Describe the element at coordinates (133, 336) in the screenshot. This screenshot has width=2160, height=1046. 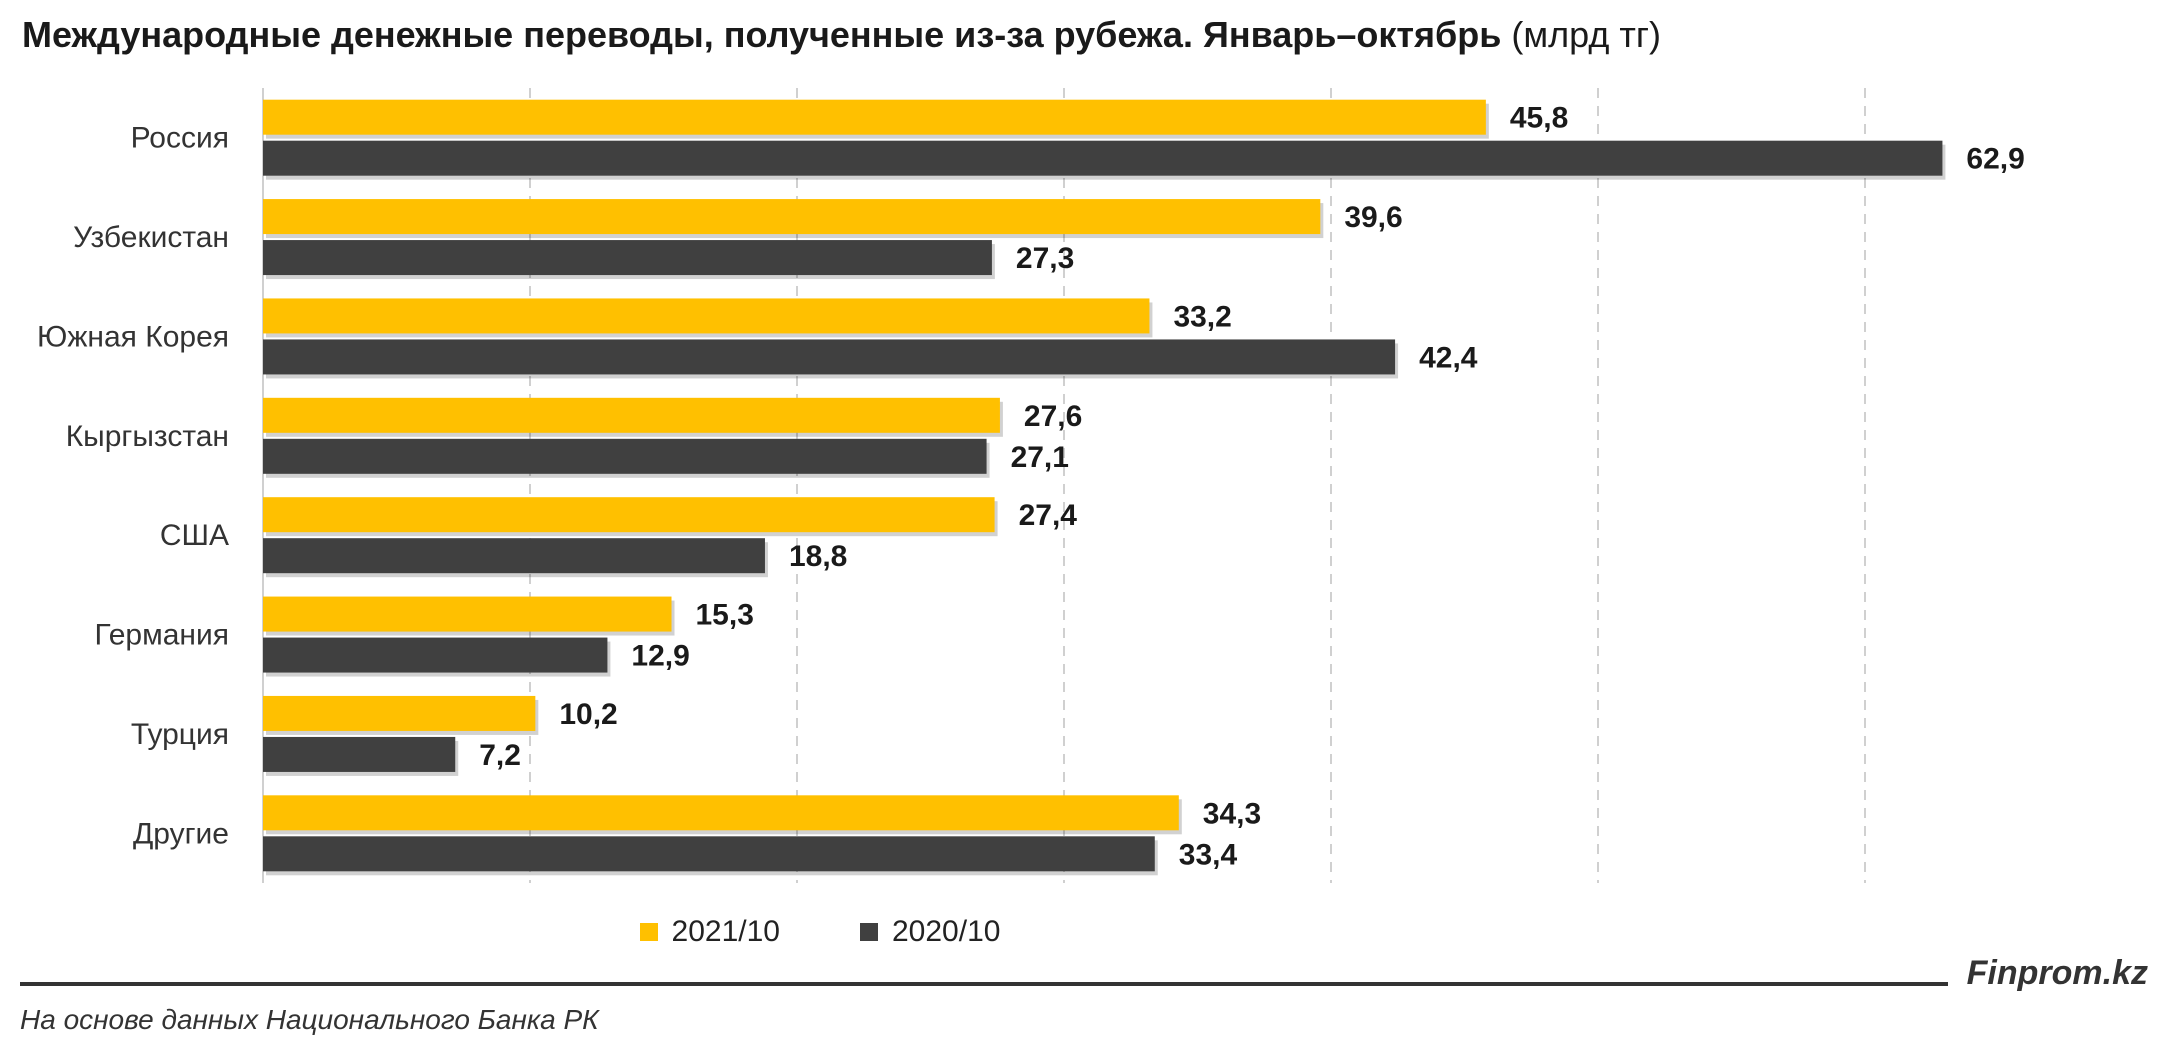
I see `category-label: Южная Корея` at that location.